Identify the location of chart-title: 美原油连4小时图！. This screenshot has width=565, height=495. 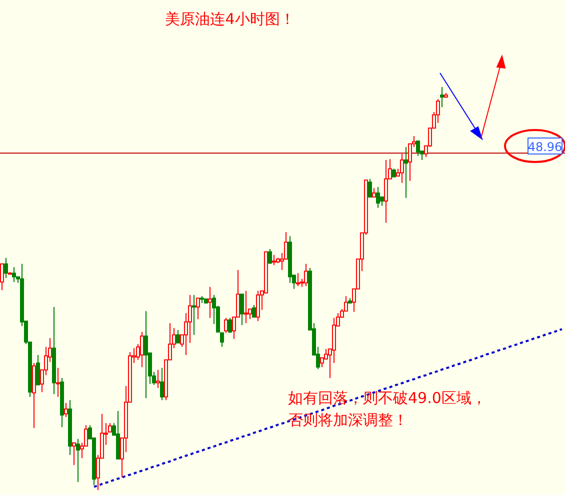
(230, 19).